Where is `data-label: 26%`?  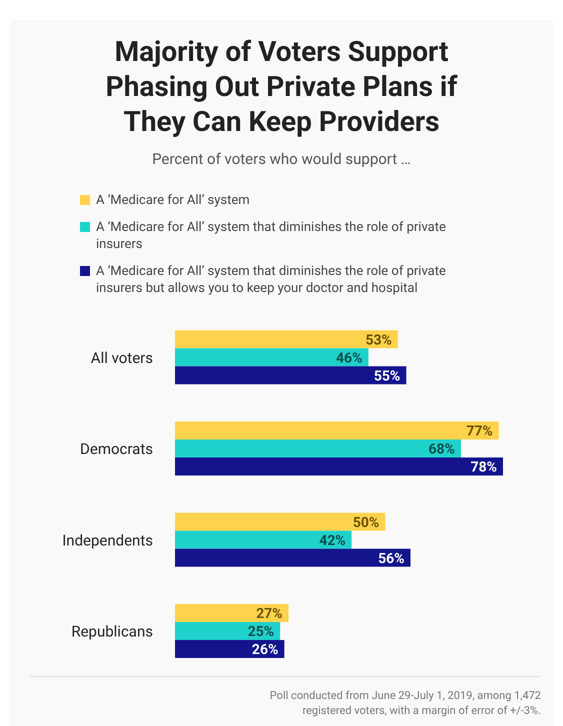 data-label: 26% is located at coordinates (265, 650).